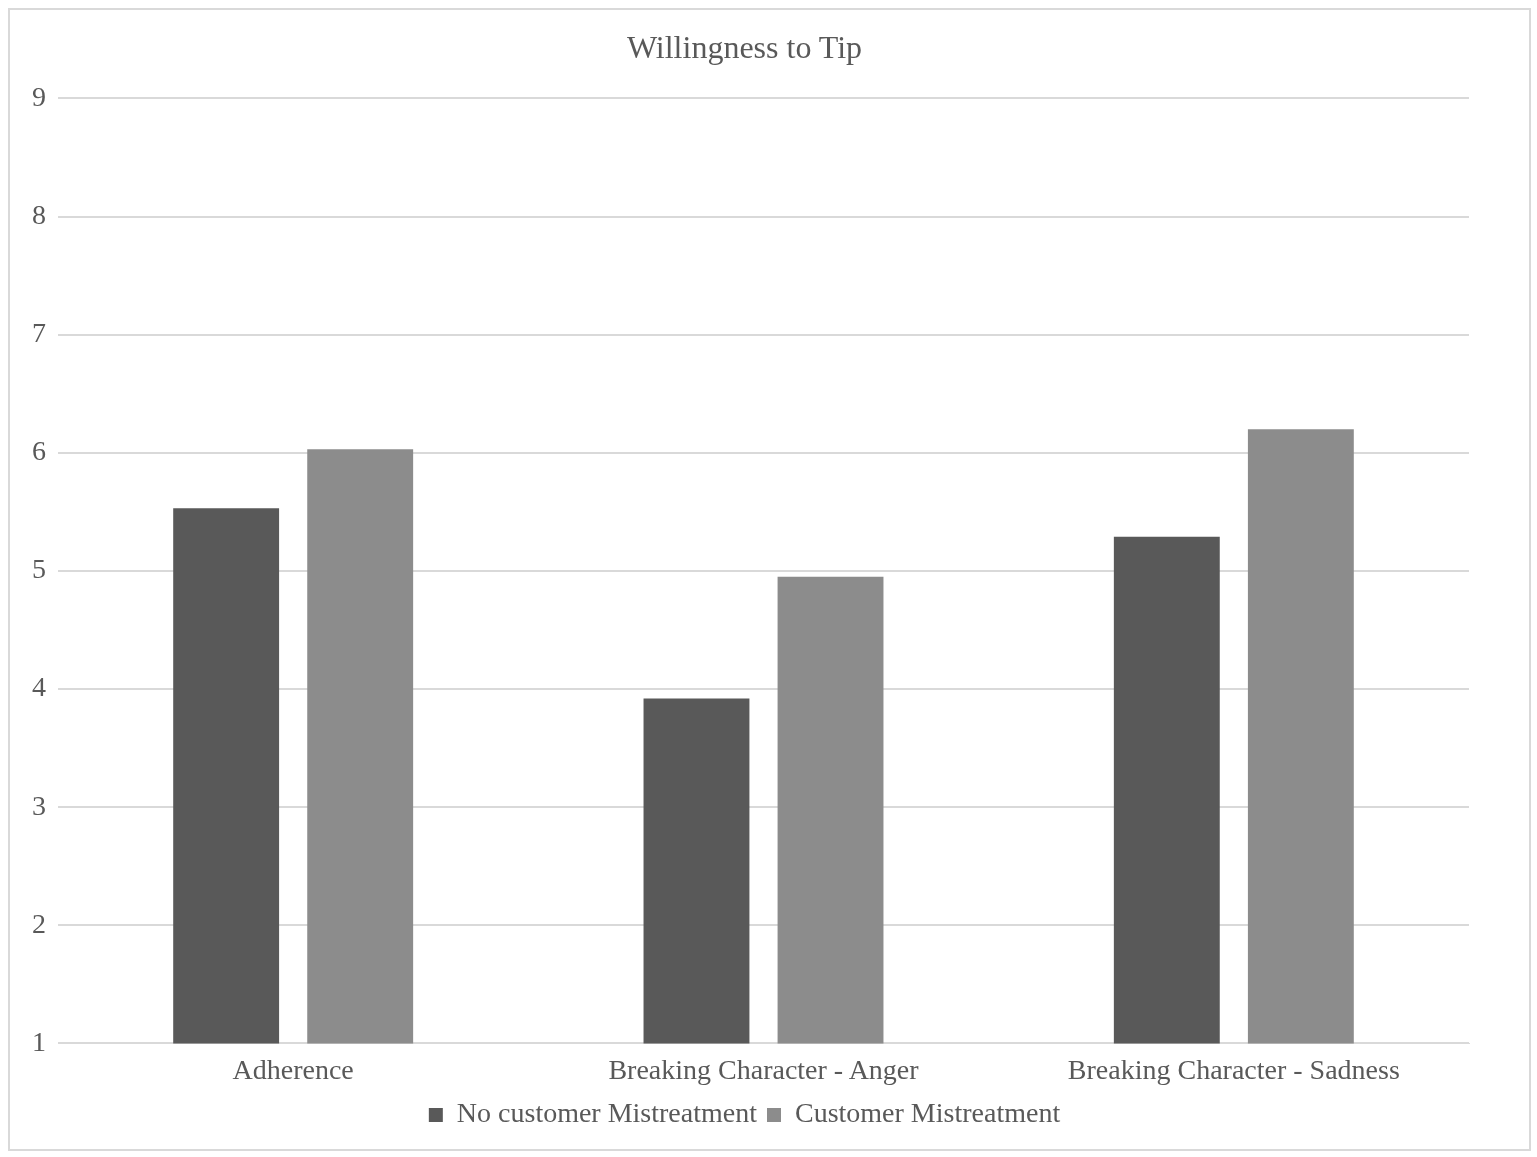  I want to click on y-tick-label: 8, so click(39, 214).